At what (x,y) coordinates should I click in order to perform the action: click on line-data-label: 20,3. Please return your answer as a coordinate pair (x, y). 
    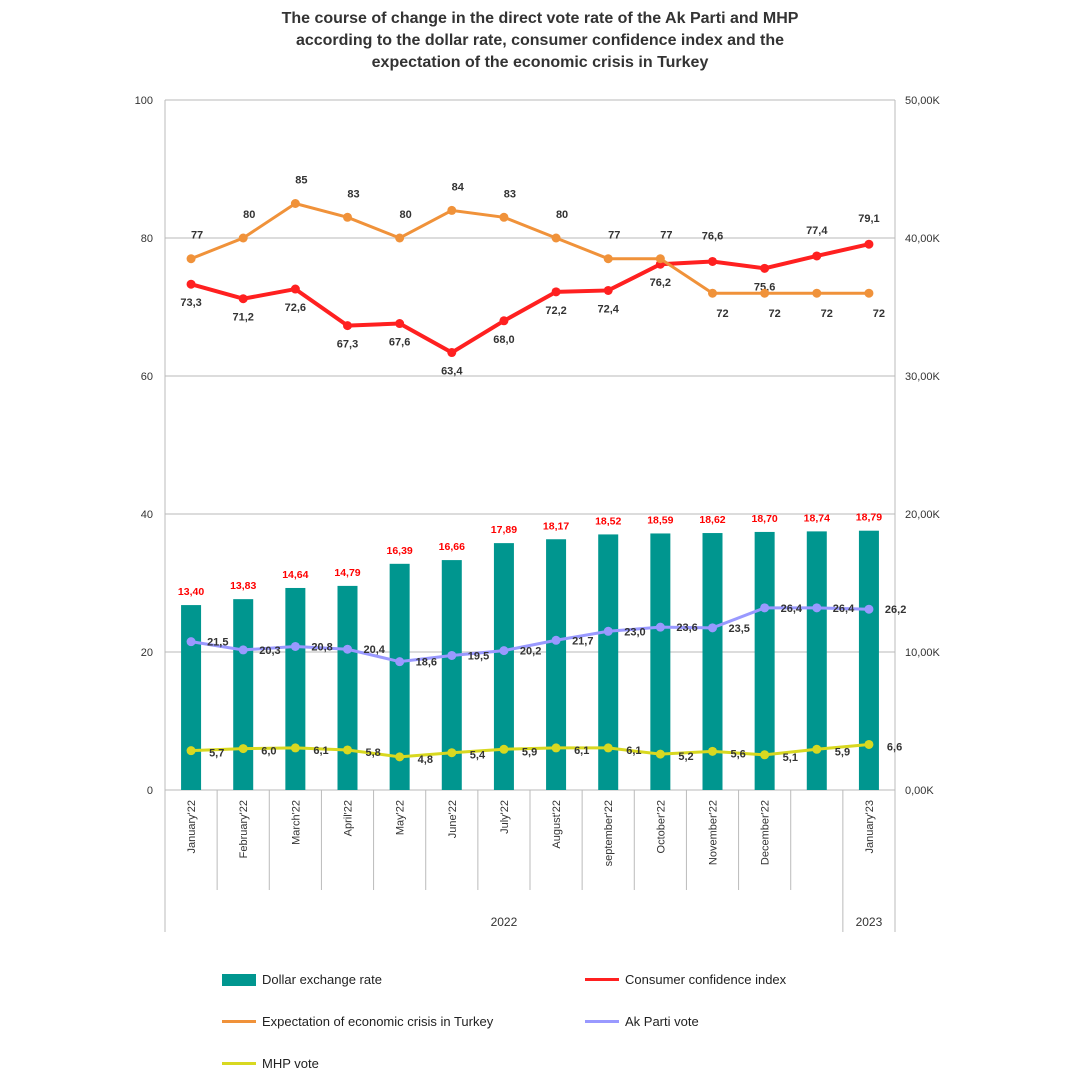
    Looking at the image, I should click on (269, 651).